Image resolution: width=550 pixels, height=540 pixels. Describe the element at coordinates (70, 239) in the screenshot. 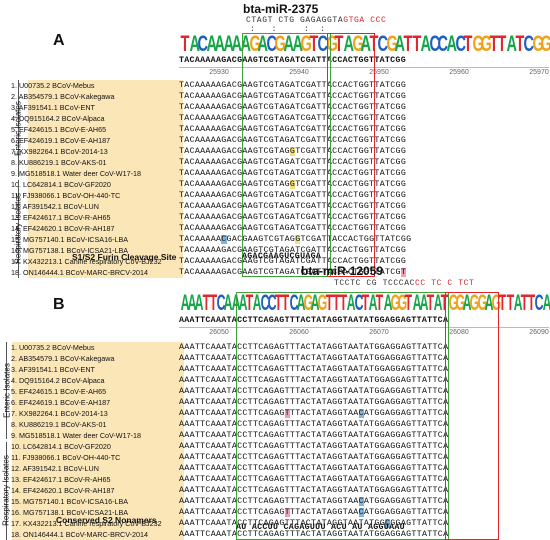

I see `isolate-label: 15. MG757140.1 BCoV-ICSA16-LBA` at that location.